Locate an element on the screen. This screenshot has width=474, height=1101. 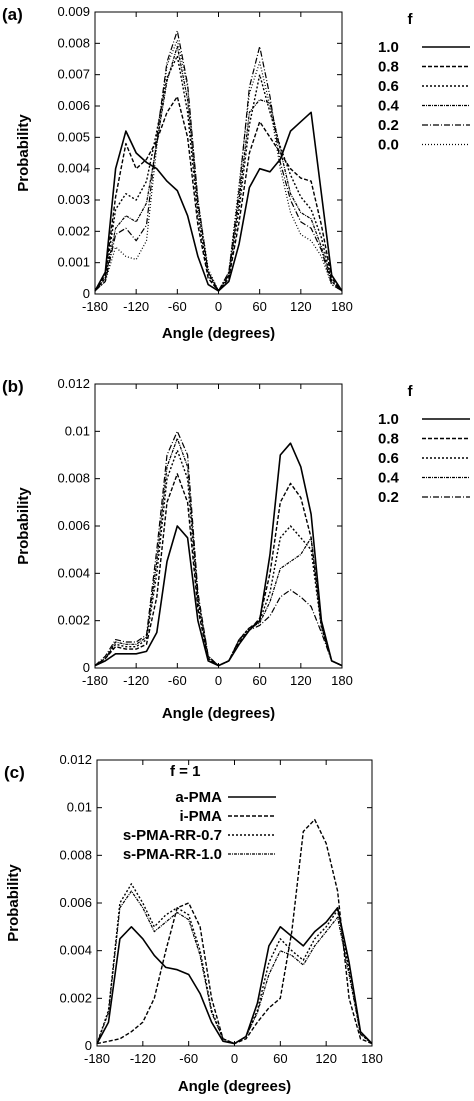
legend: f 1.0 0.8 0.6 0.4 0.2 0.0 is located at coordinates (424, 82).